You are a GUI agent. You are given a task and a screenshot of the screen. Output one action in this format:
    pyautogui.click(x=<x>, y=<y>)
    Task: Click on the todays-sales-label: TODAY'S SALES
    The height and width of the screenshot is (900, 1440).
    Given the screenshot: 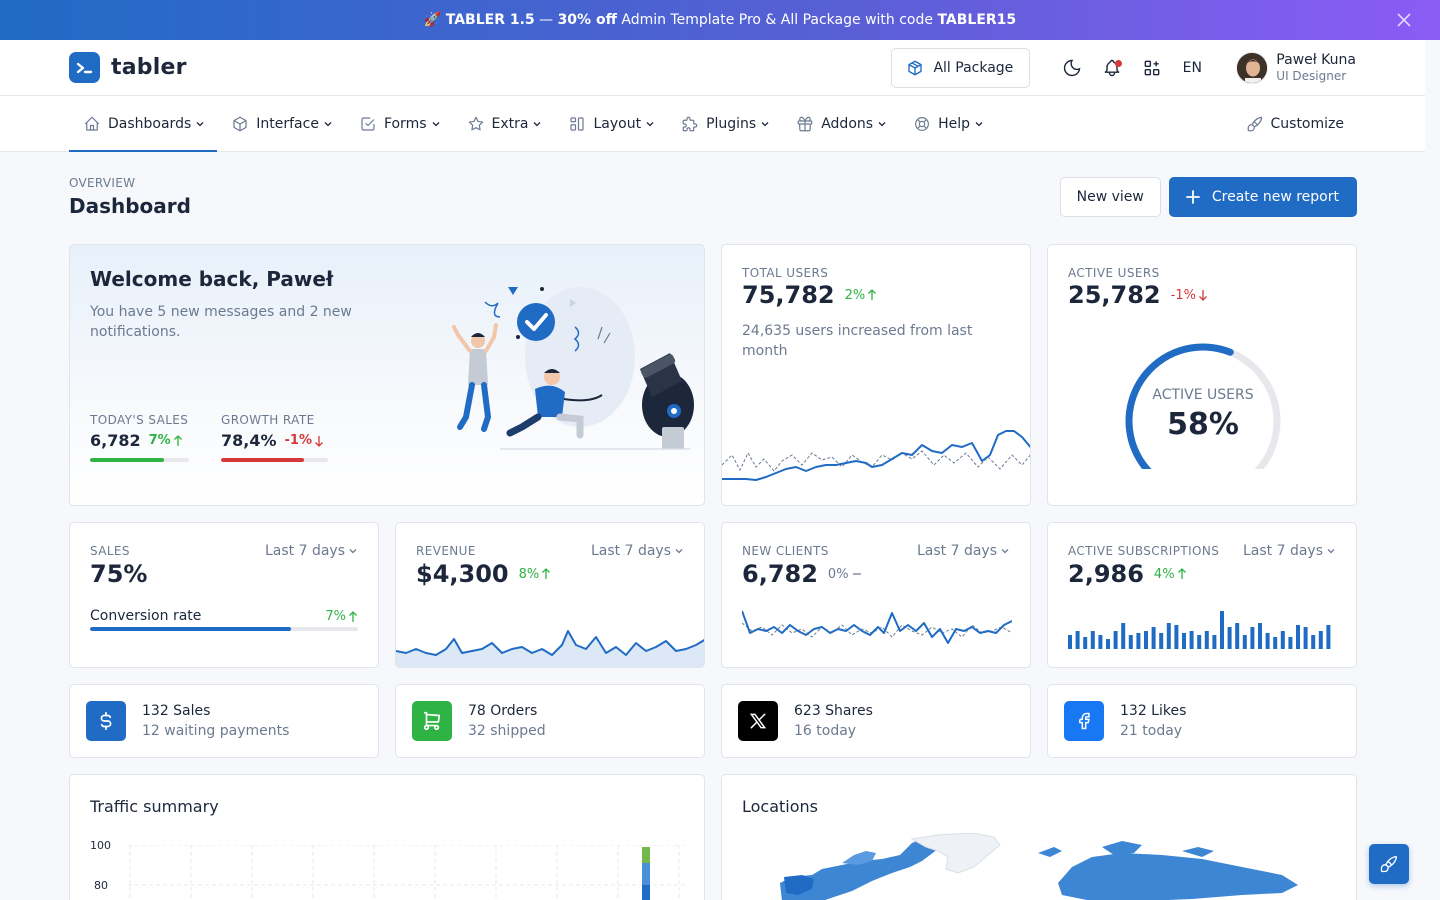 What is the action you would take?
    pyautogui.click(x=139, y=420)
    